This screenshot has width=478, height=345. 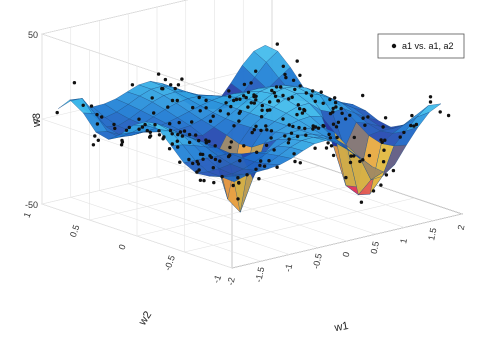 I want to click on y-tick-label: 1, so click(x=27, y=215).